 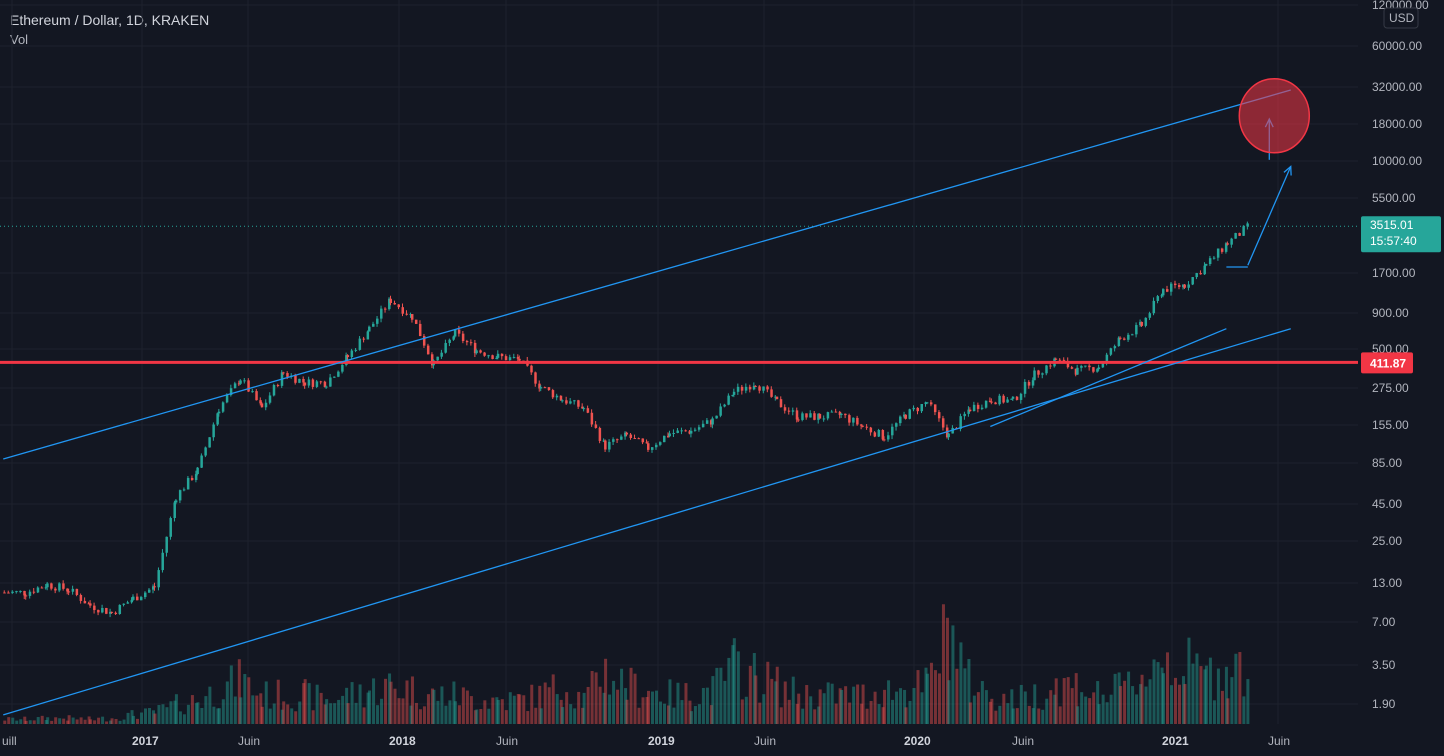 I want to click on price-tick-label: 60000.00, so click(x=1397, y=46).